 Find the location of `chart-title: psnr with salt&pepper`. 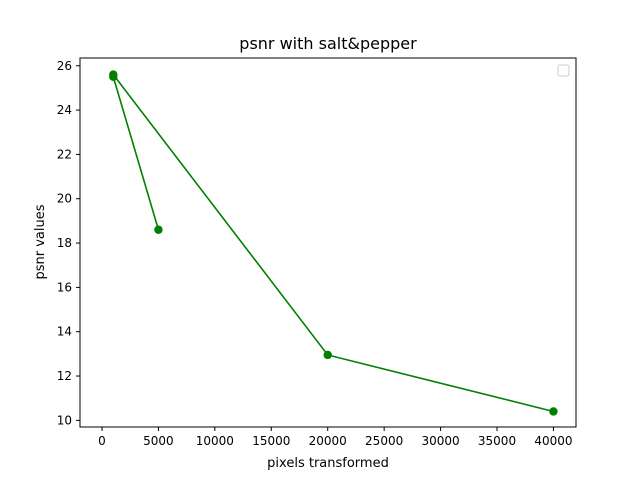

chart-title: psnr with salt&pepper is located at coordinates (328, 43).